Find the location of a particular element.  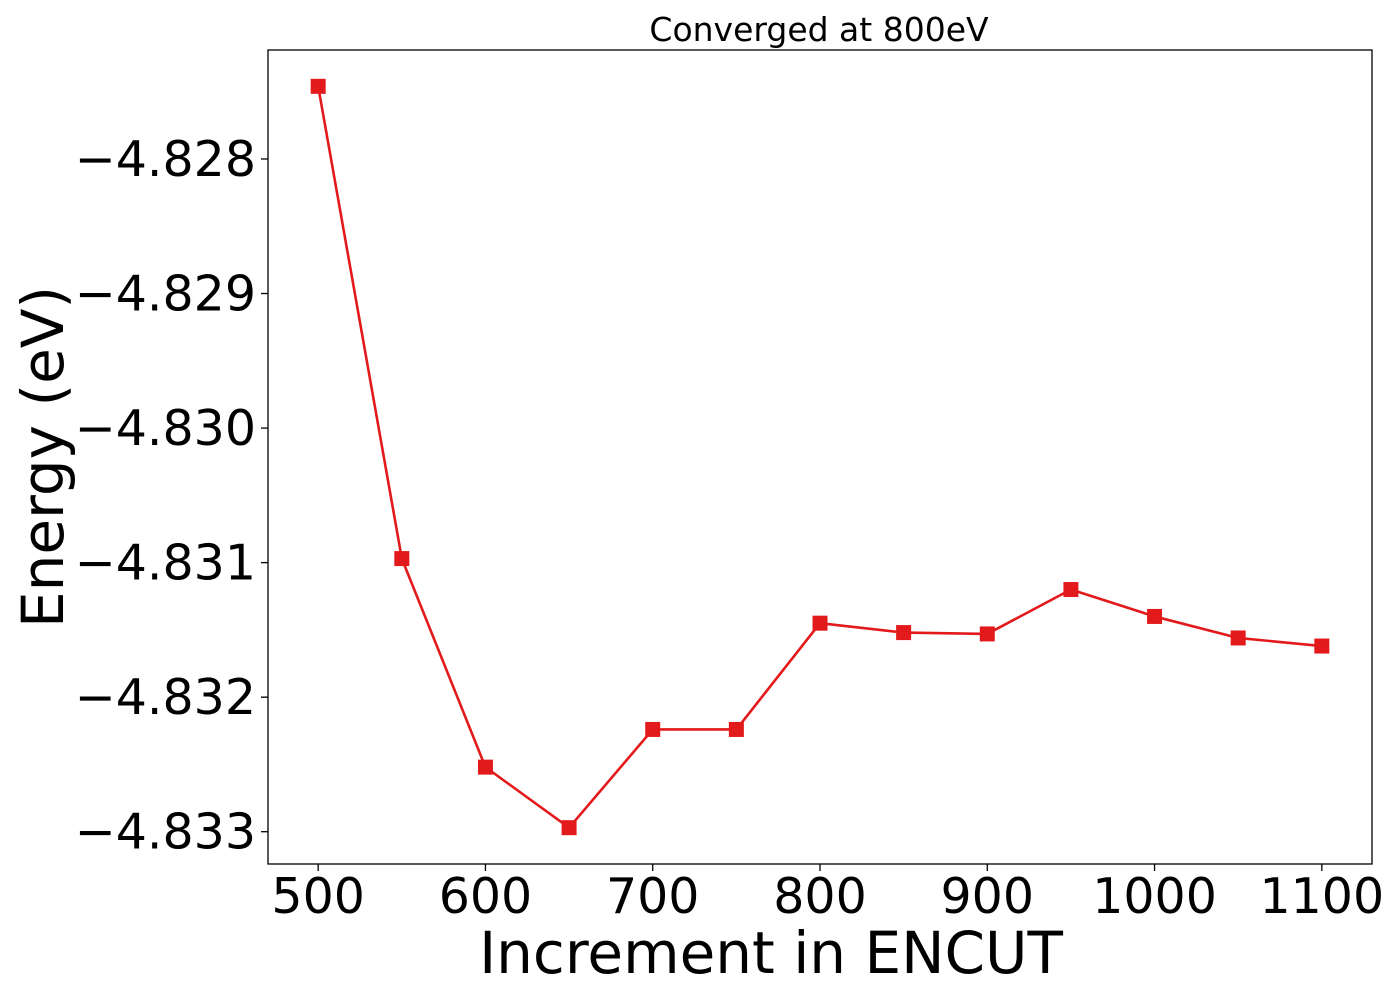

y-tick-label: −4.829 is located at coordinates (165, 294).